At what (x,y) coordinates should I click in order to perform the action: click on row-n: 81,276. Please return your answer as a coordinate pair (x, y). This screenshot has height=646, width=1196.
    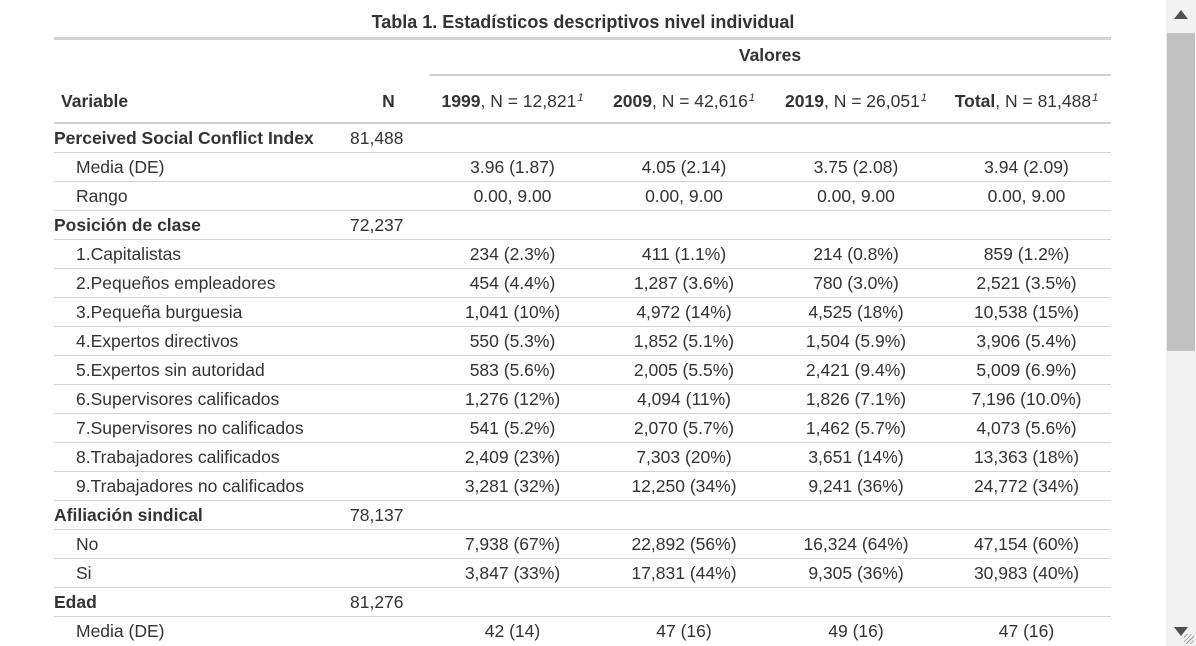
    Looking at the image, I should click on (388, 602).